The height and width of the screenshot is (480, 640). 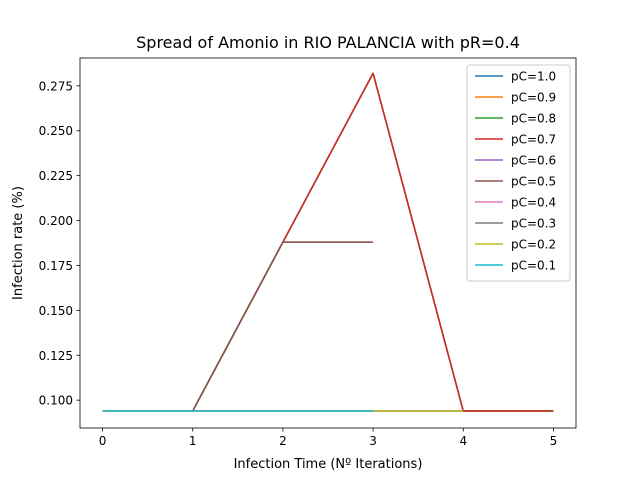 I want to click on y-tick-label: 0.125, so click(x=56, y=356).